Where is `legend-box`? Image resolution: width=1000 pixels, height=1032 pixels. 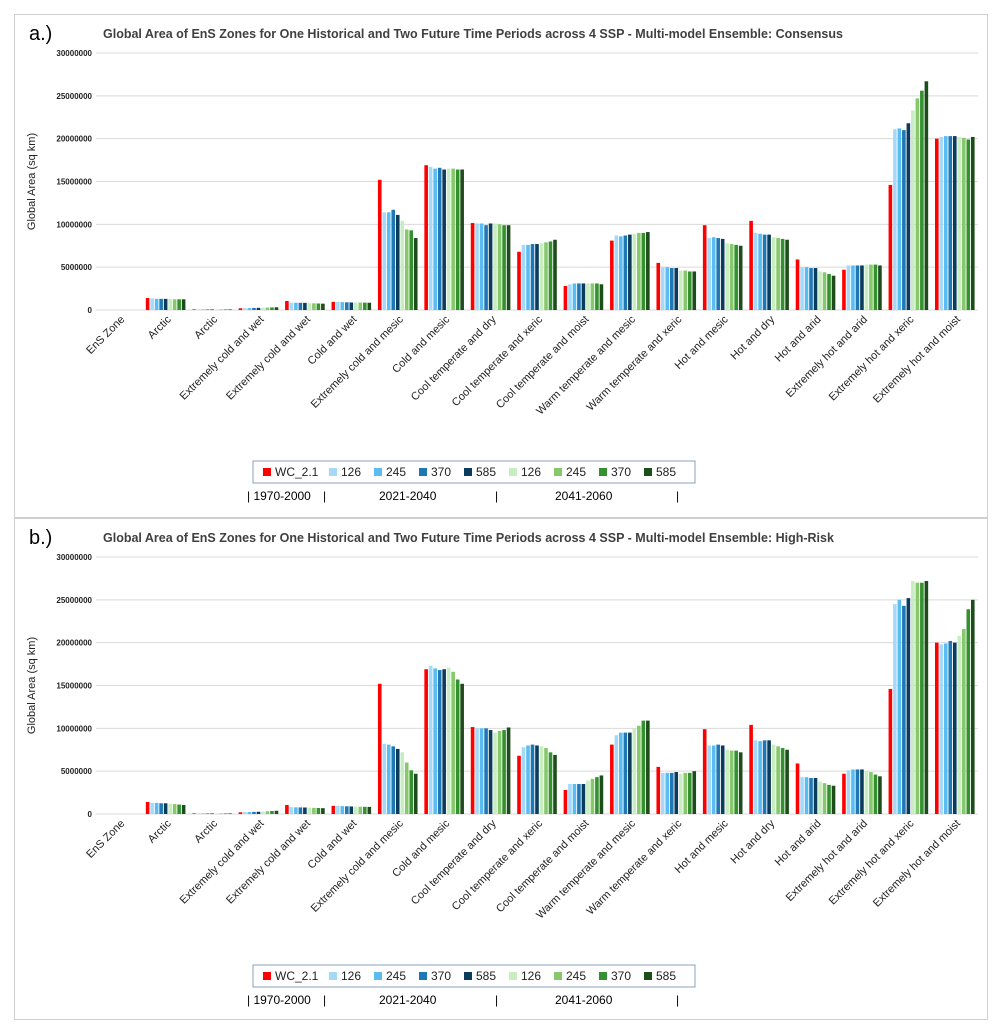 legend-box is located at coordinates (474, 976).